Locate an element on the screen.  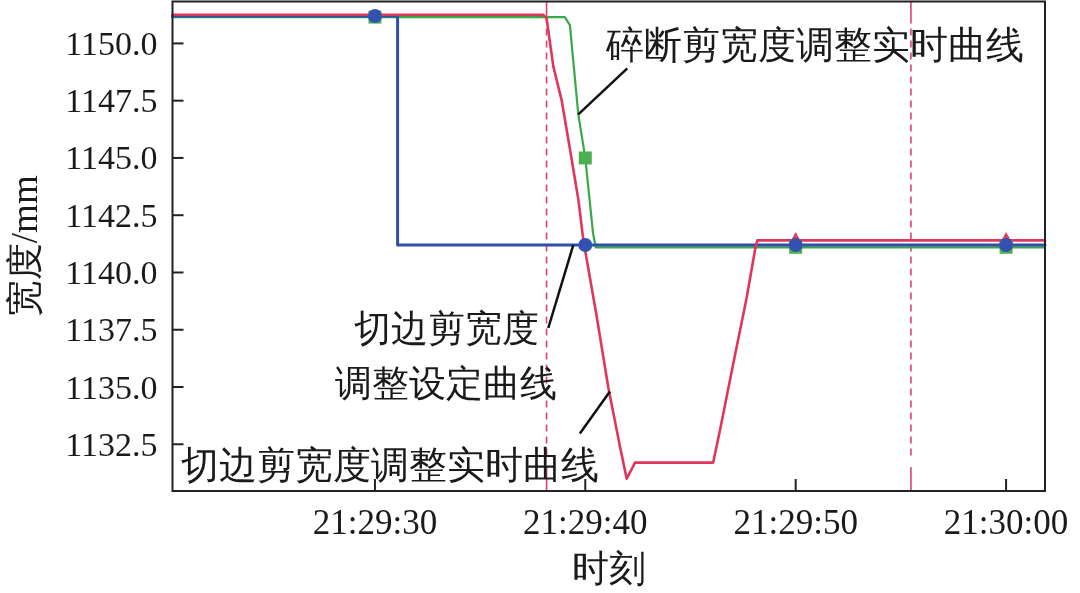
annotation: 切边剪宽度调整实时曲线 is located at coordinates (389, 464).